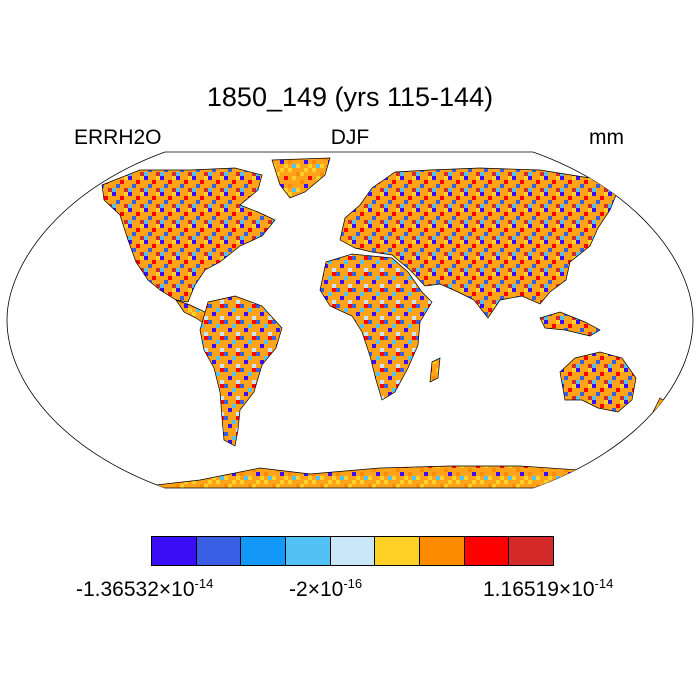  I want to click on landmass-south-america, so click(241, 371).